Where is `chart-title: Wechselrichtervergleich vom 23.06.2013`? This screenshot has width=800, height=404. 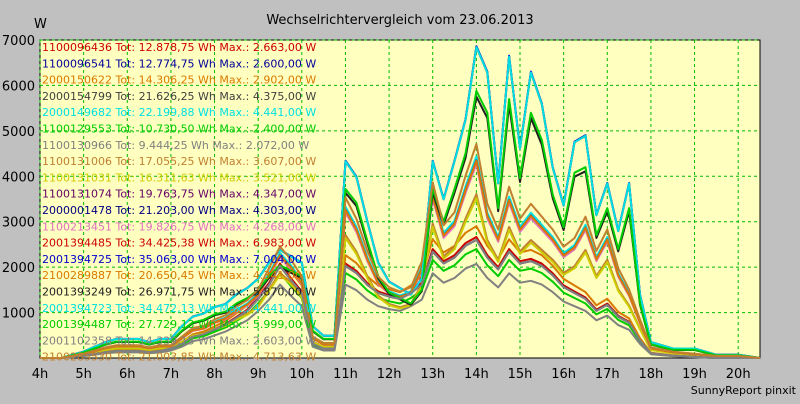
chart-title: Wechselrichtervergleich vom 23.06.2013 is located at coordinates (399, 20).